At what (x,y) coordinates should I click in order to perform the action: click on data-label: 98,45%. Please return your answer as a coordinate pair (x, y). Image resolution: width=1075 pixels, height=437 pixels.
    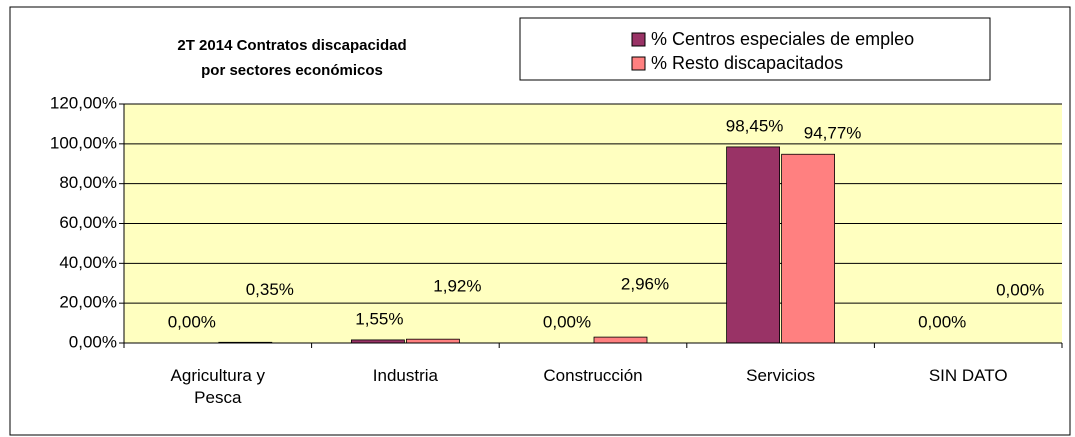
    Looking at the image, I should click on (755, 125).